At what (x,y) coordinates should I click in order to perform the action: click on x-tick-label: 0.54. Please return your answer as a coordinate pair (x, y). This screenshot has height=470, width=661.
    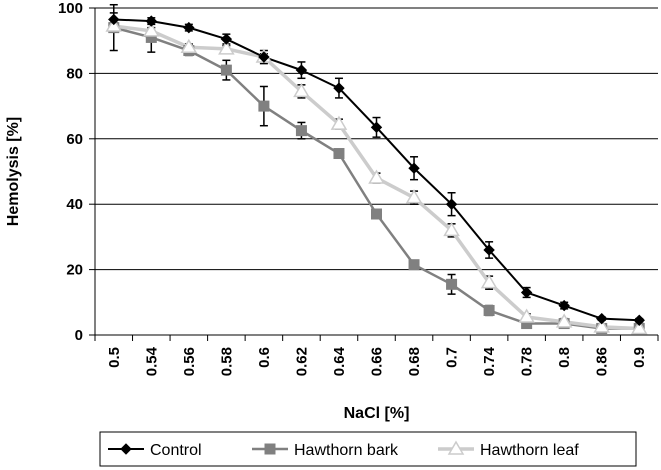
    Looking at the image, I should click on (151, 361).